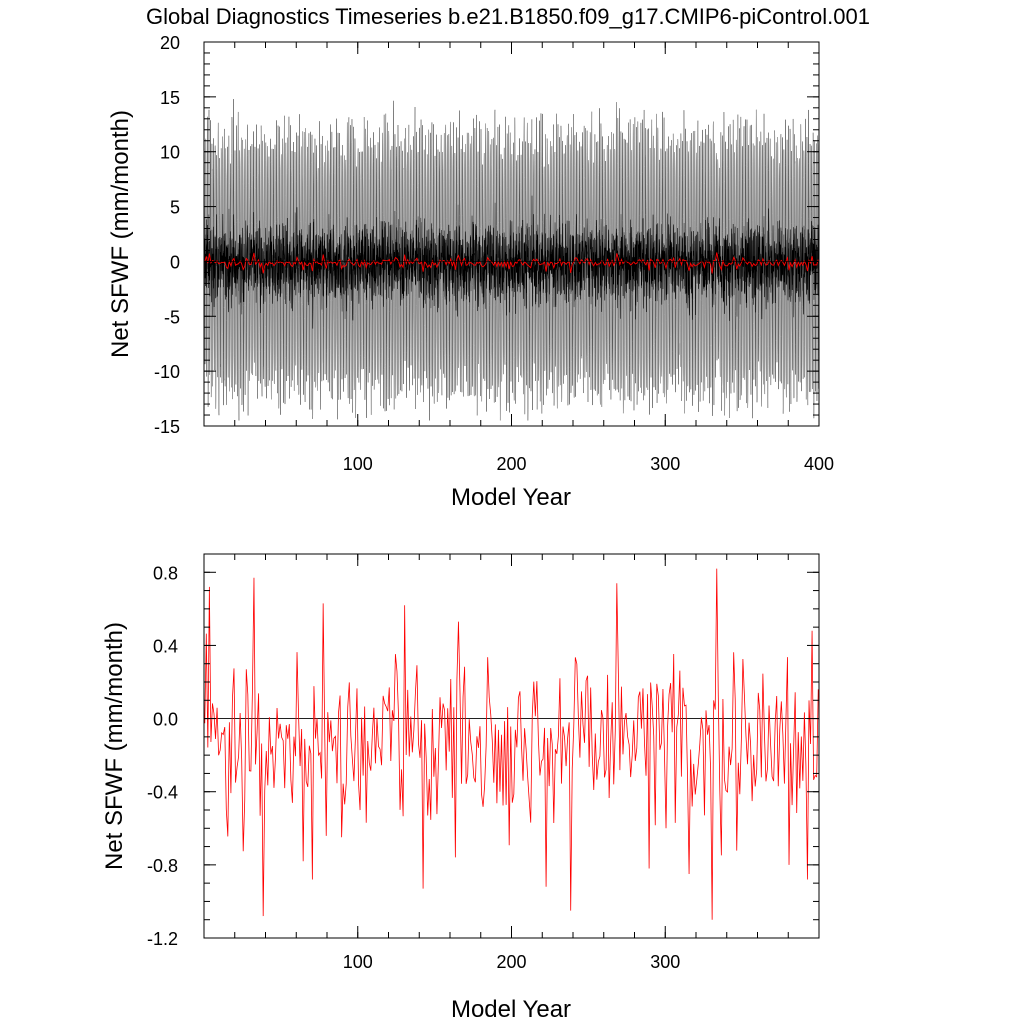 Image resolution: width=1024 pixels, height=1024 pixels. Describe the element at coordinates (511, 497) in the screenshot. I see `p1-x-axis-label: Model Year` at that location.